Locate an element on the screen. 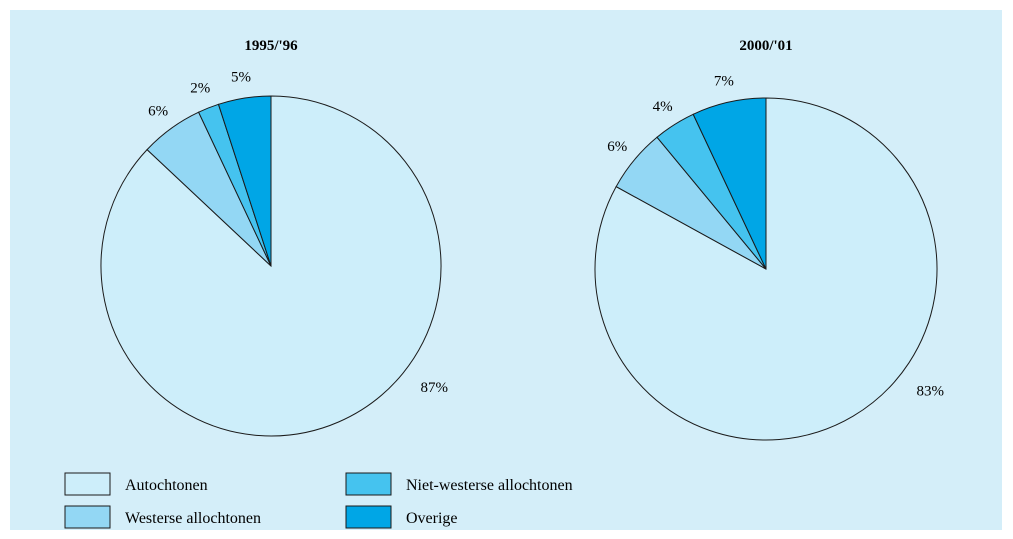 The image size is (1013, 539). chart-title: 1995/'96 is located at coordinates (271, 46).